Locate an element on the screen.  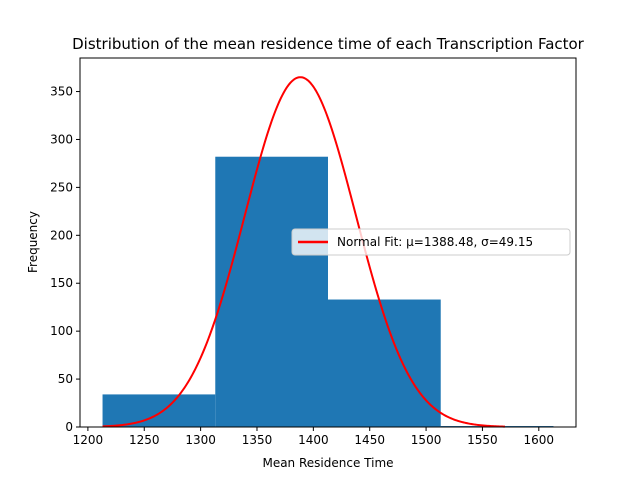
x-tick-label: 1600 is located at coordinates (539, 440).